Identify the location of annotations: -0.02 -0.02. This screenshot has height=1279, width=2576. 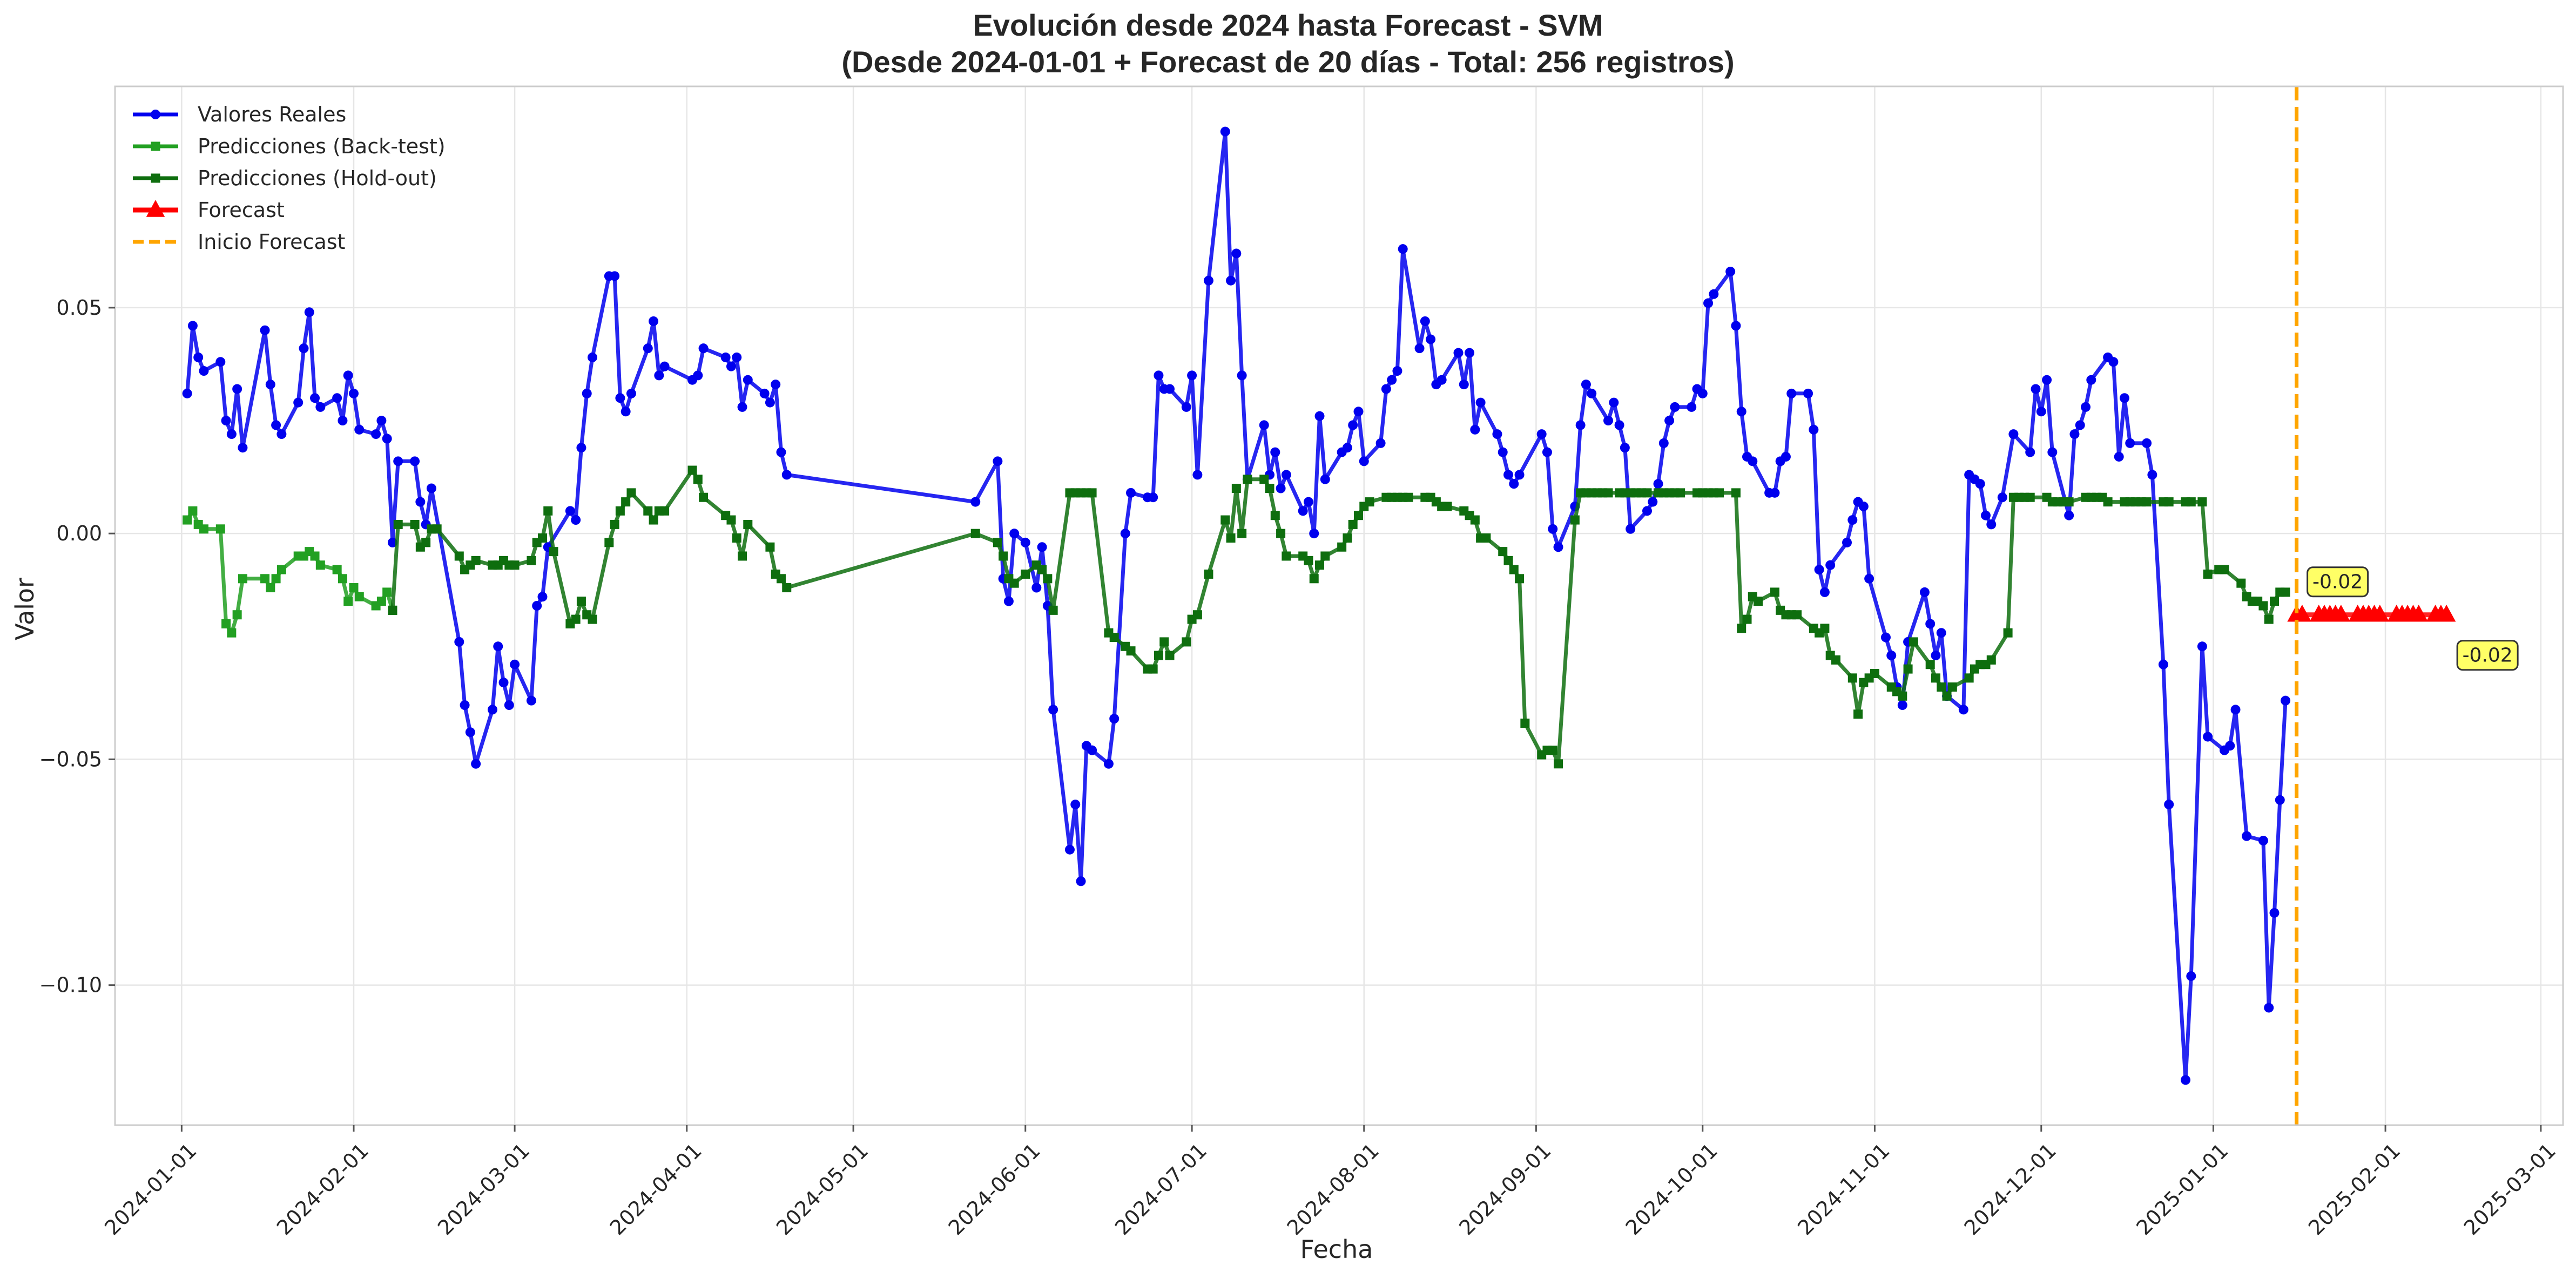
(2413, 618).